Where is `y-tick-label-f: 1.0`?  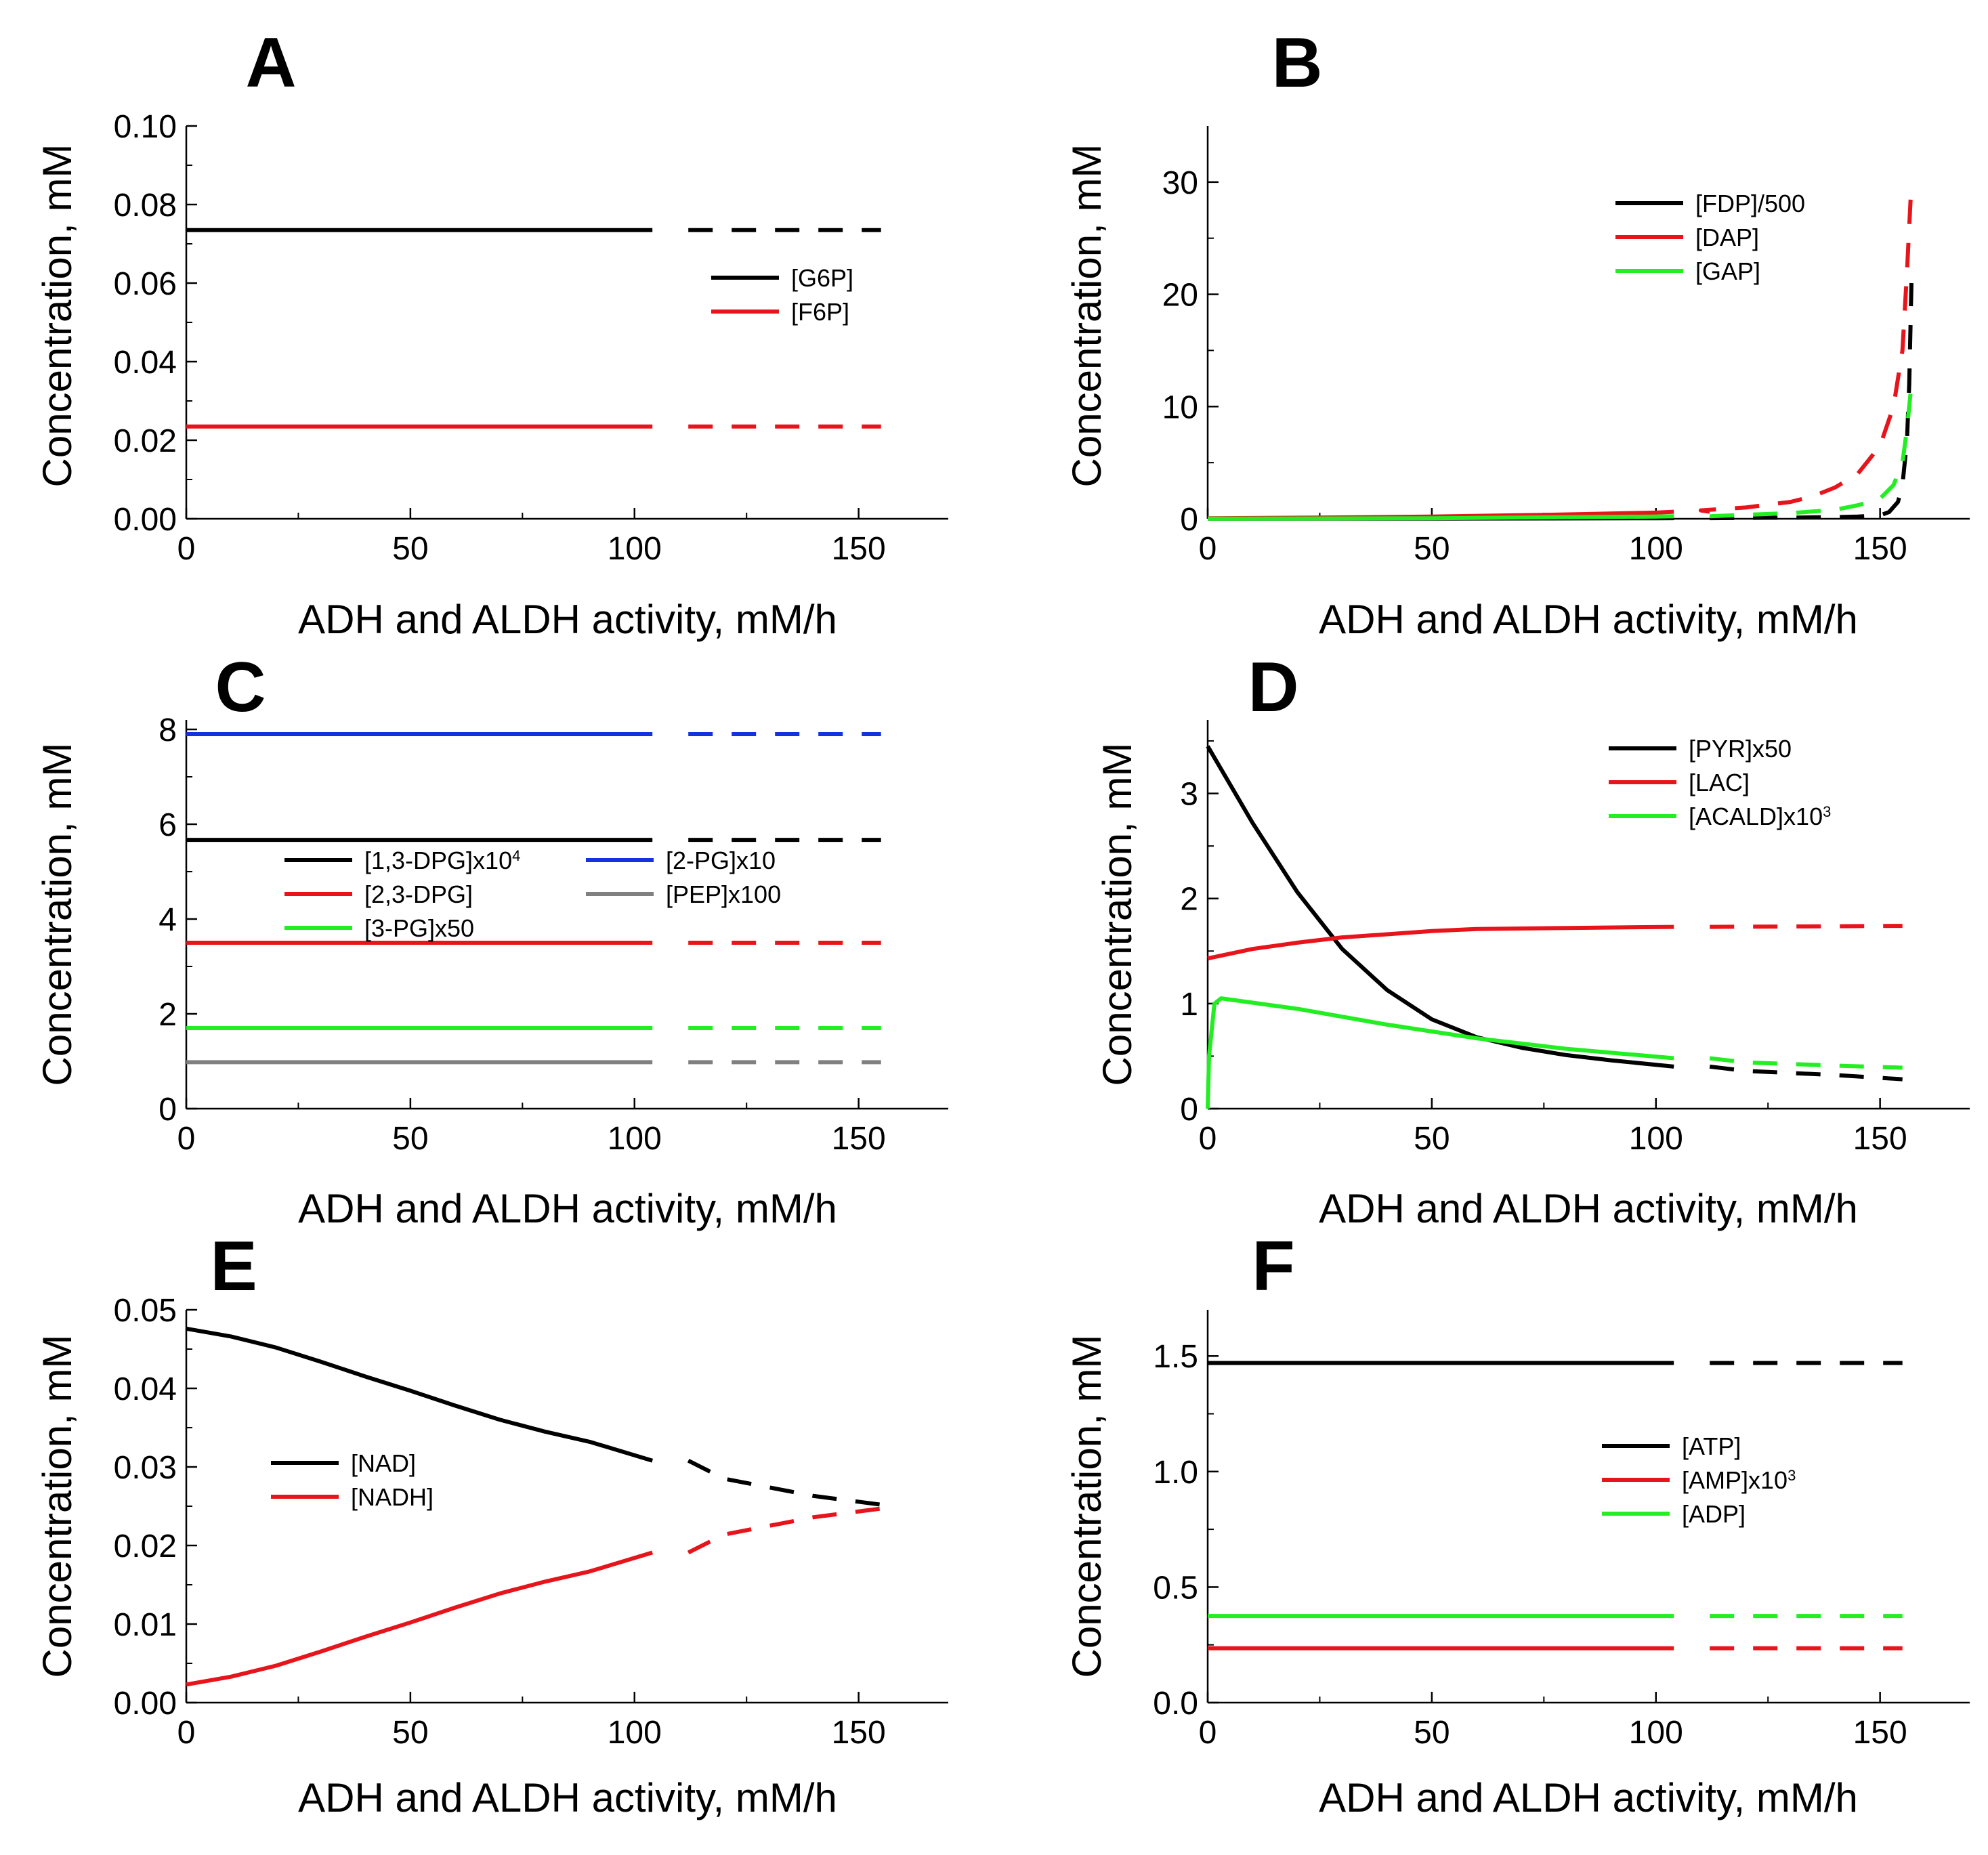 y-tick-label-f: 1.0 is located at coordinates (1175, 1473).